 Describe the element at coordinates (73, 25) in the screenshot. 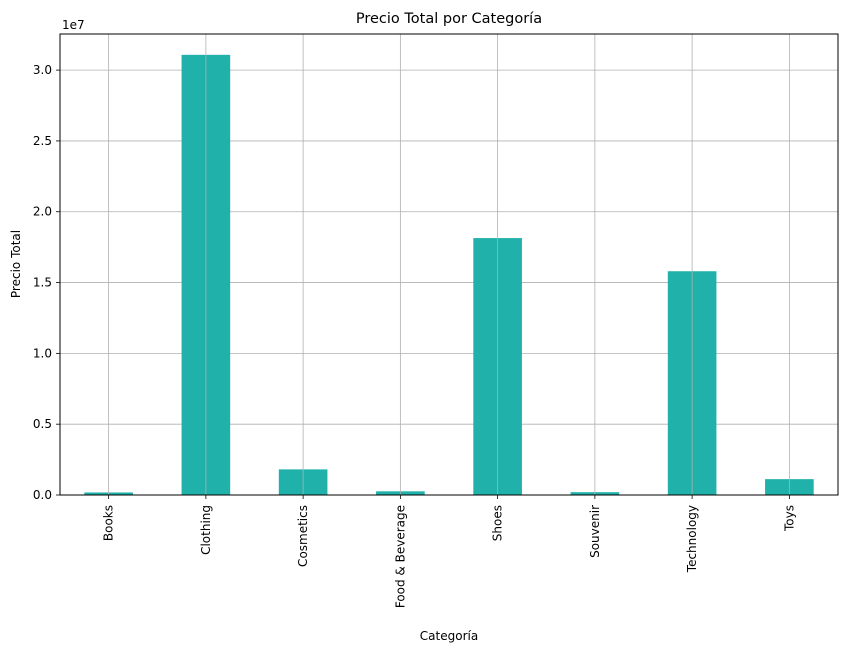

I see `y-axis-offset-label: 1e7` at that location.